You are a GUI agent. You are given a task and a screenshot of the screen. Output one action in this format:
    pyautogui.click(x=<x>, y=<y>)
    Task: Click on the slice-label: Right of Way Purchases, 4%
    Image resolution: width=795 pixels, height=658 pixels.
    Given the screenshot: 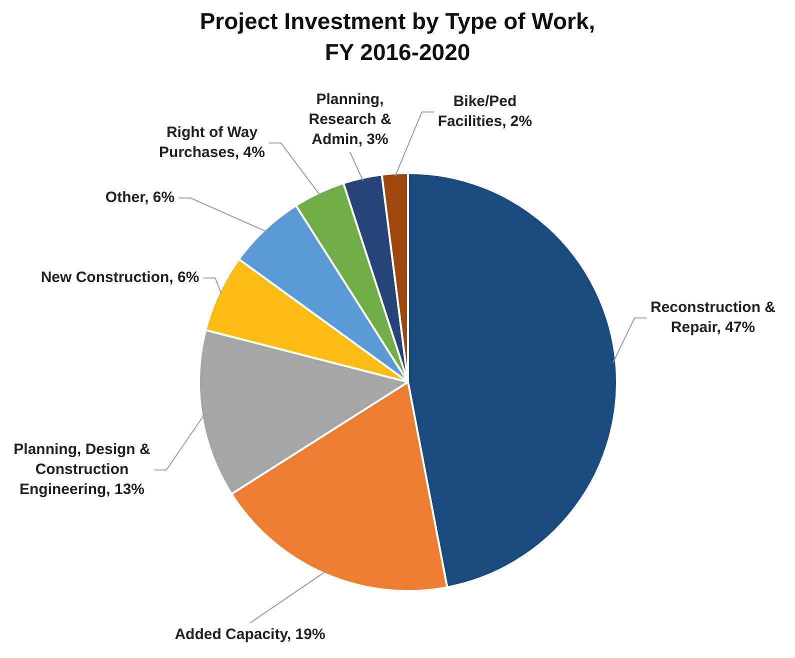 What is the action you would take?
    pyautogui.click(x=212, y=143)
    